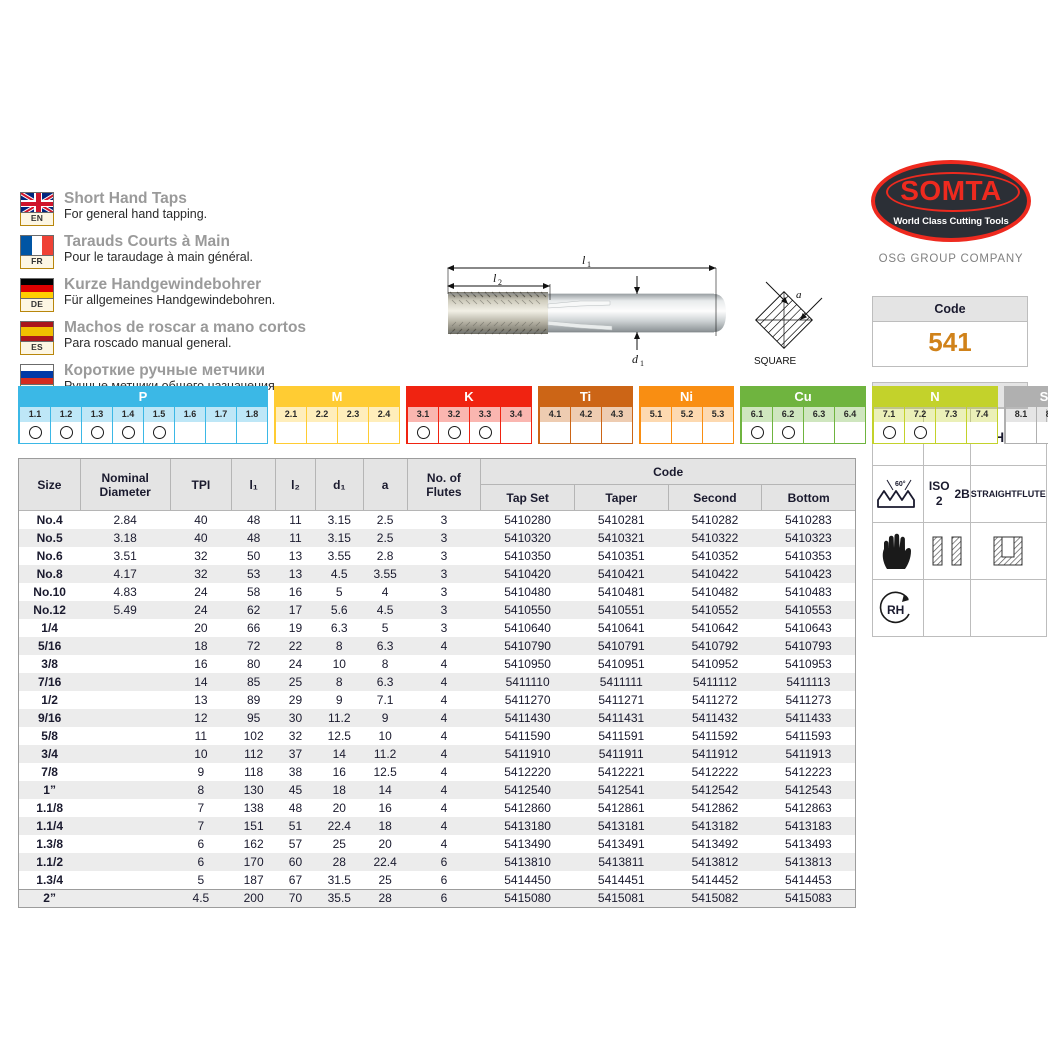 Image resolution: width=1048 pixels, height=1048 pixels. Describe the element at coordinates (221, 414) in the screenshot. I see `material-cell-number: 1.7` at that location.